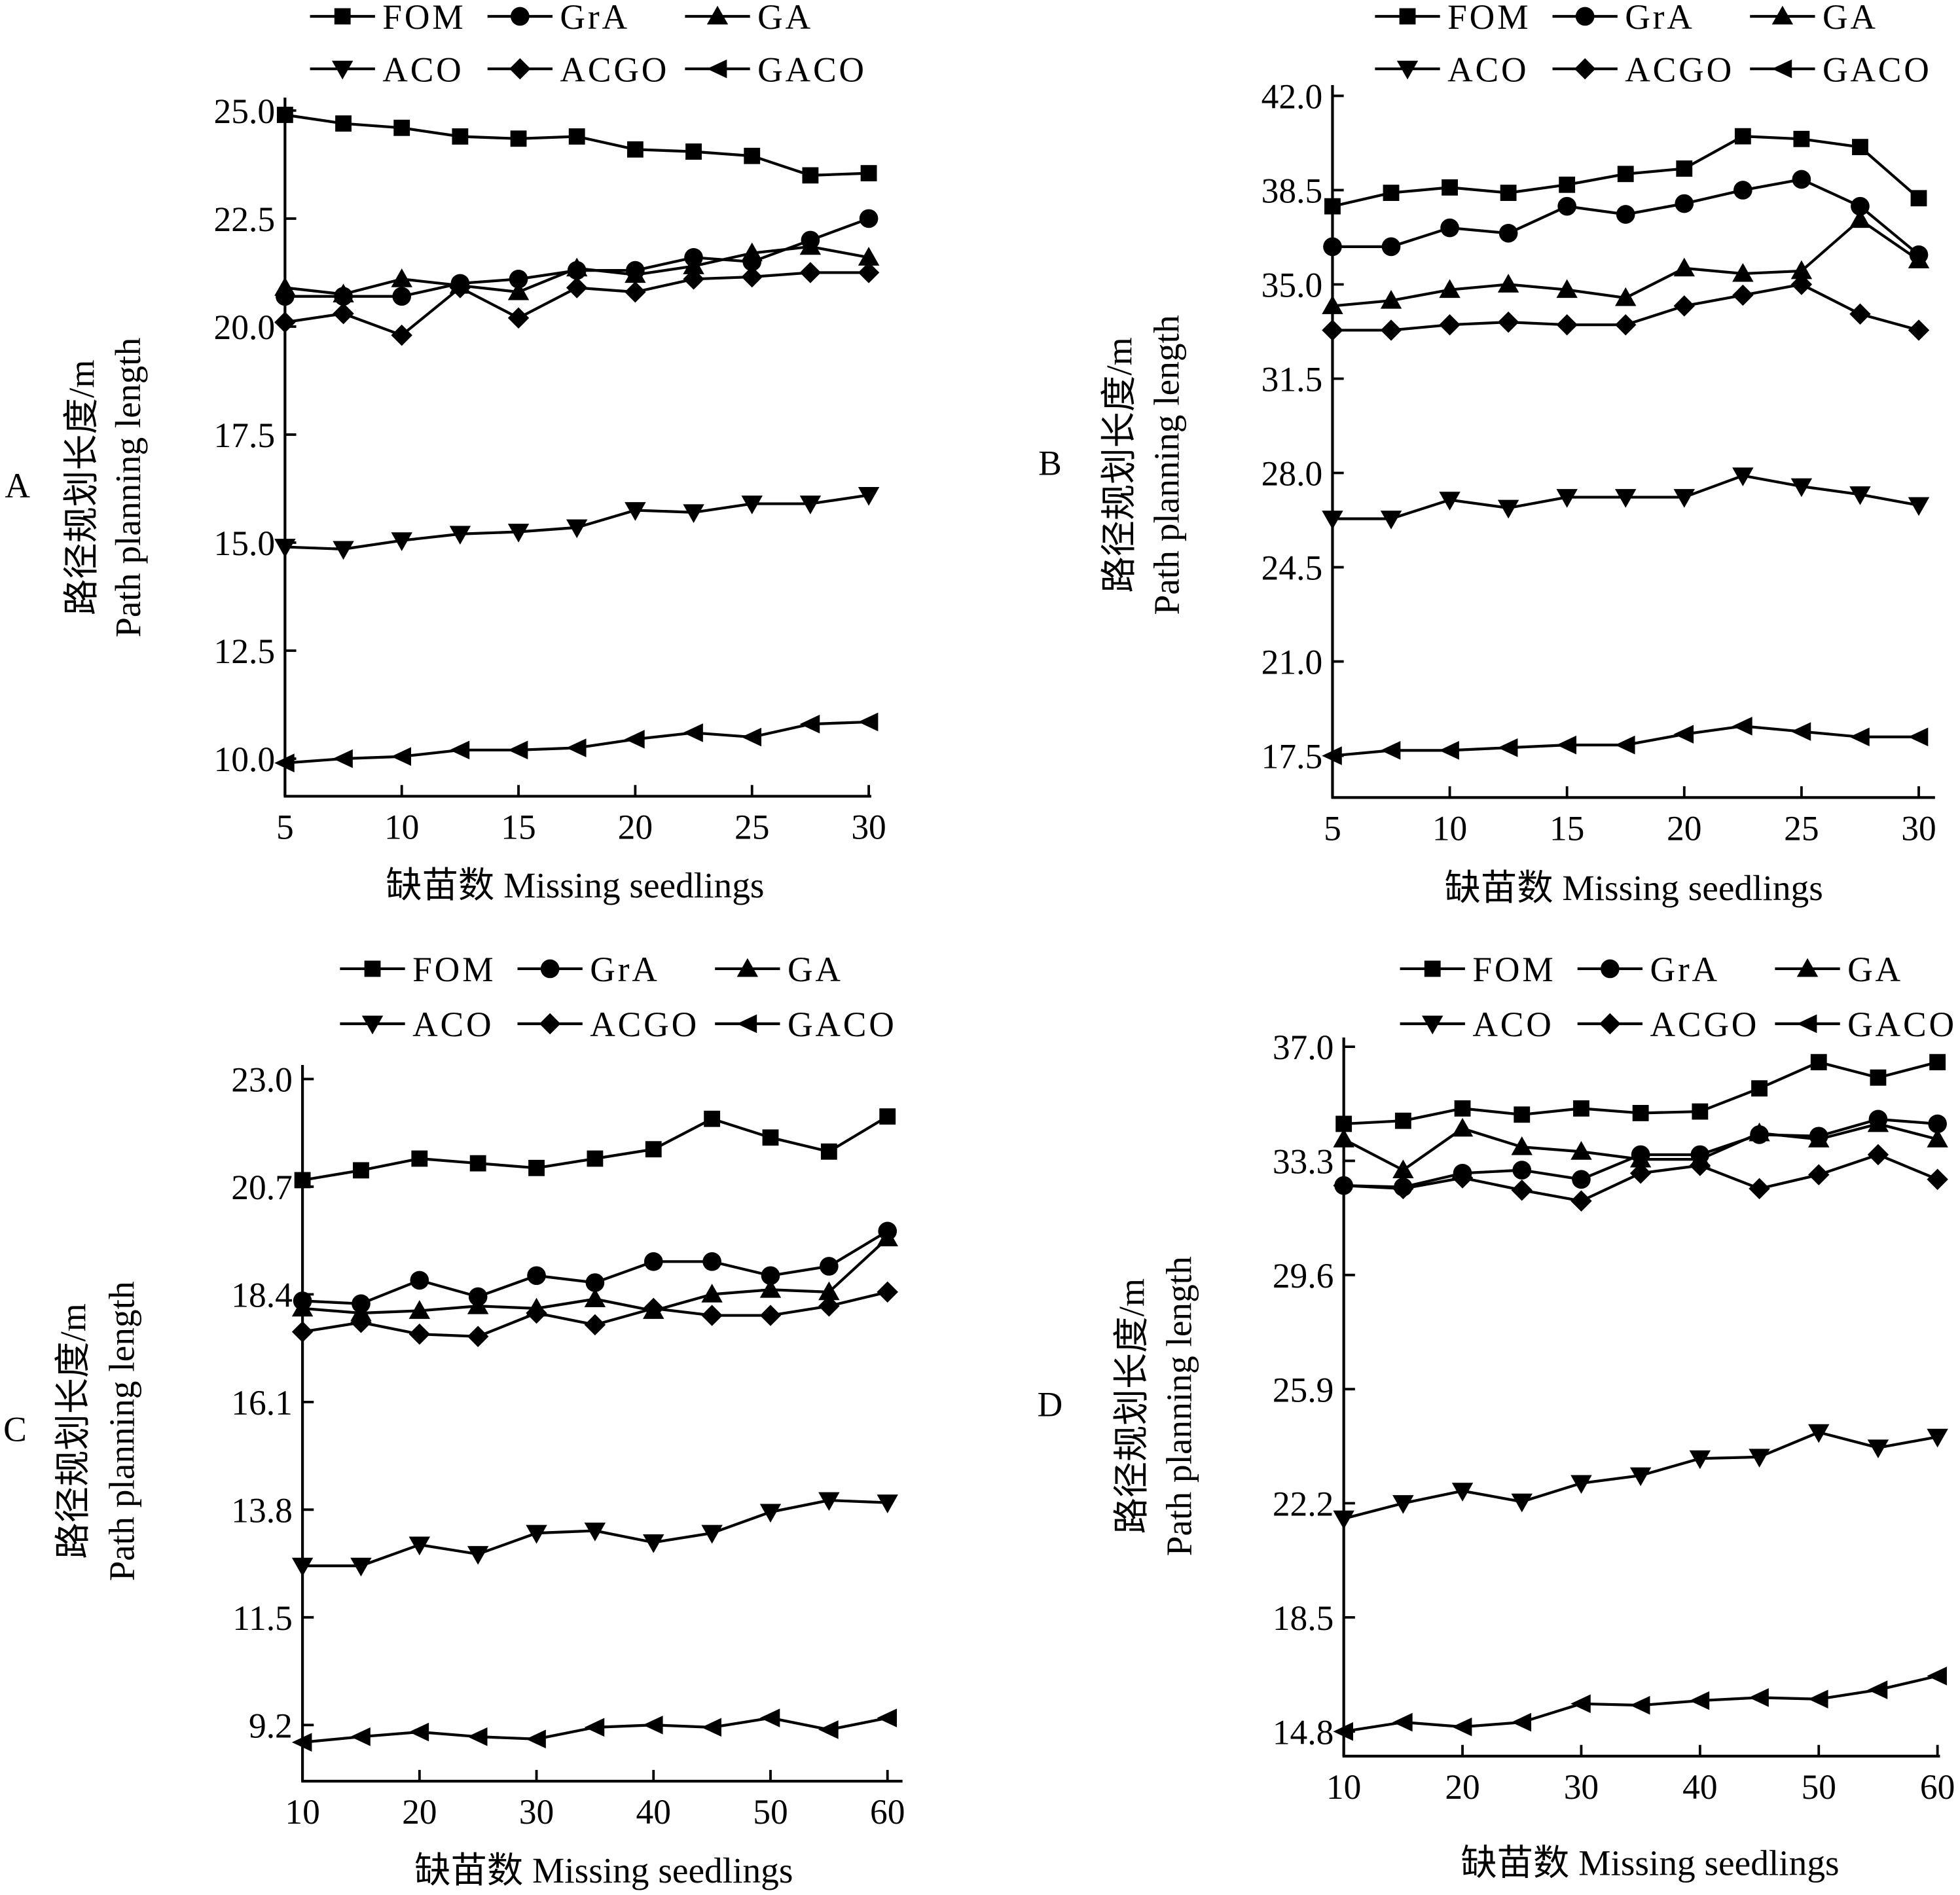  What do you see at coordinates (653, 1812) in the screenshot?
I see `x-tick-label: 40` at bounding box center [653, 1812].